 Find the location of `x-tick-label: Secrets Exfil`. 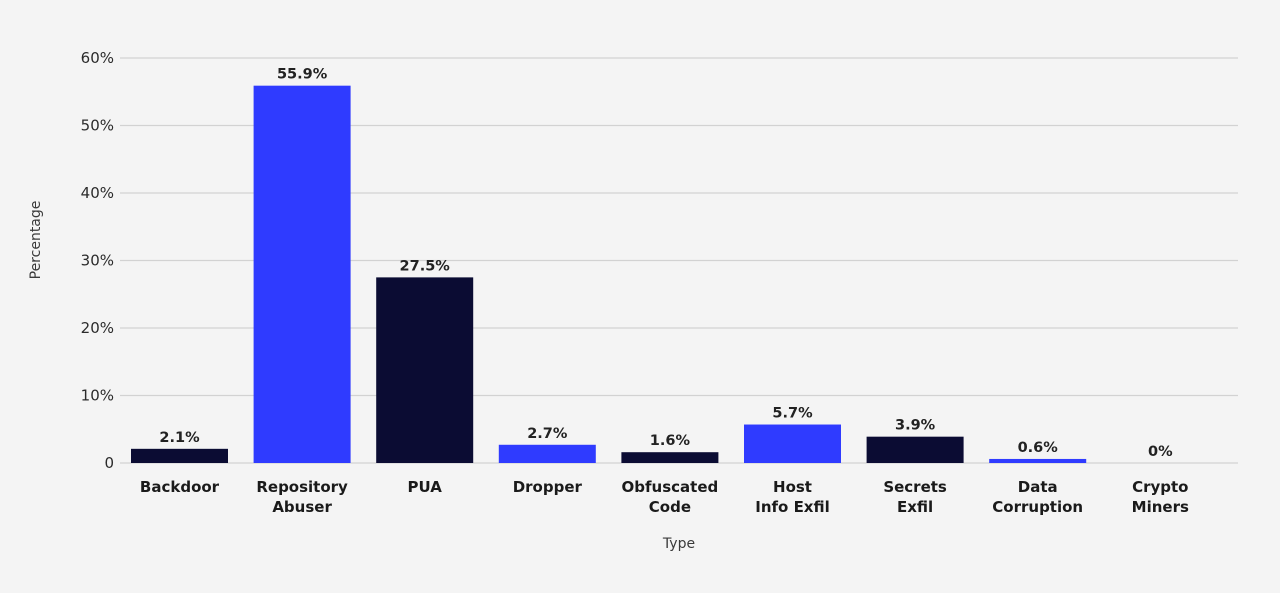

x-tick-label: Secrets Exfil is located at coordinates (915, 497).